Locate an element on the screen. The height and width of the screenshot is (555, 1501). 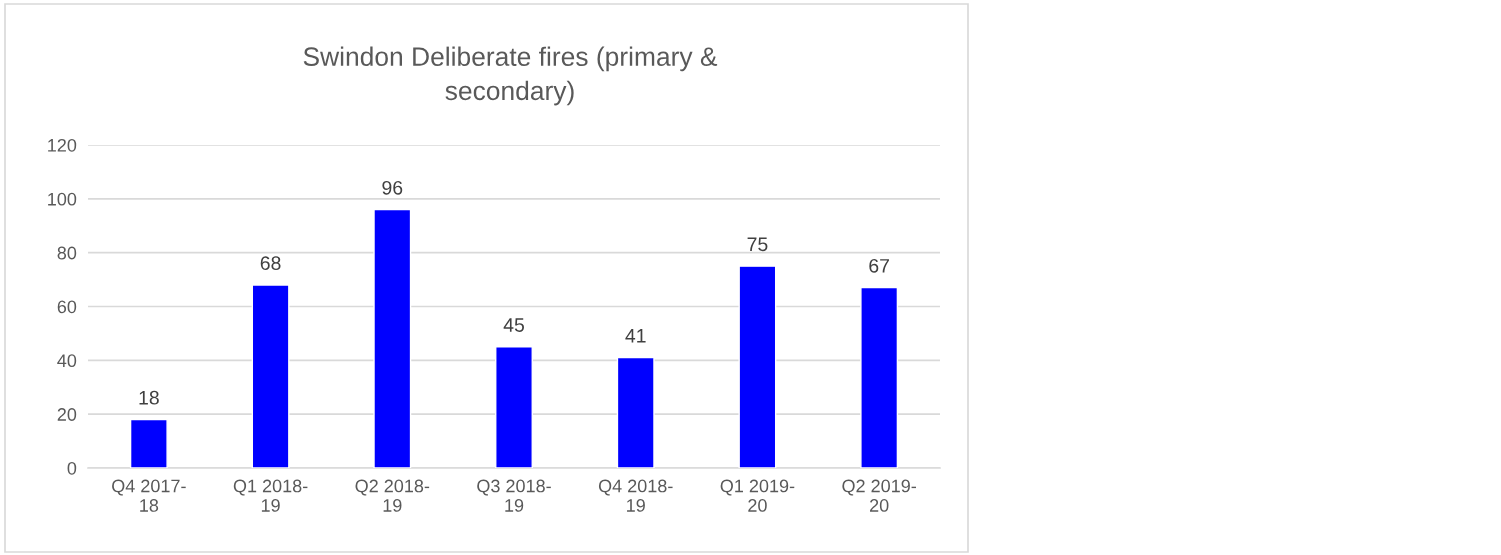
y-tick-label: 20 is located at coordinates (67, 414).